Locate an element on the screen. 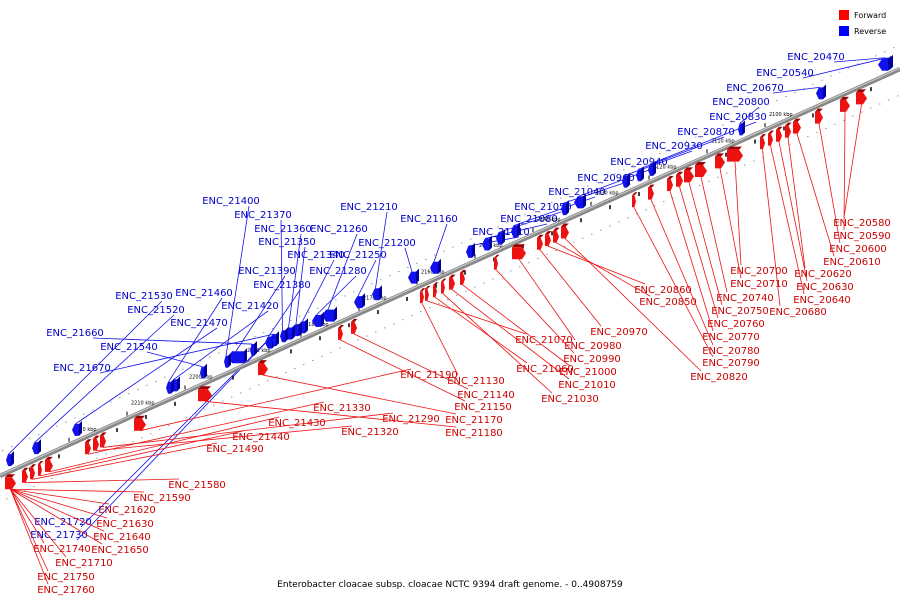  forward-gene-label: ENC_20770 is located at coordinates (731, 337).